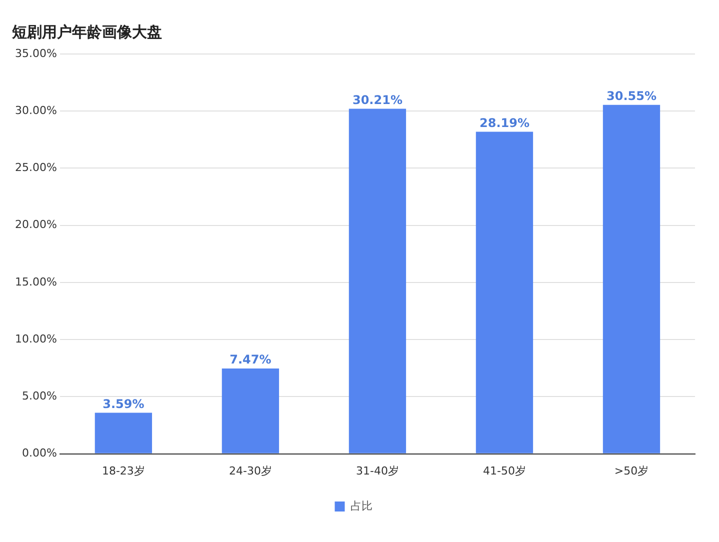 This screenshot has height=542, width=719. Describe the element at coordinates (35, 339) in the screenshot. I see `y-tick-label: 10.00%` at that location.